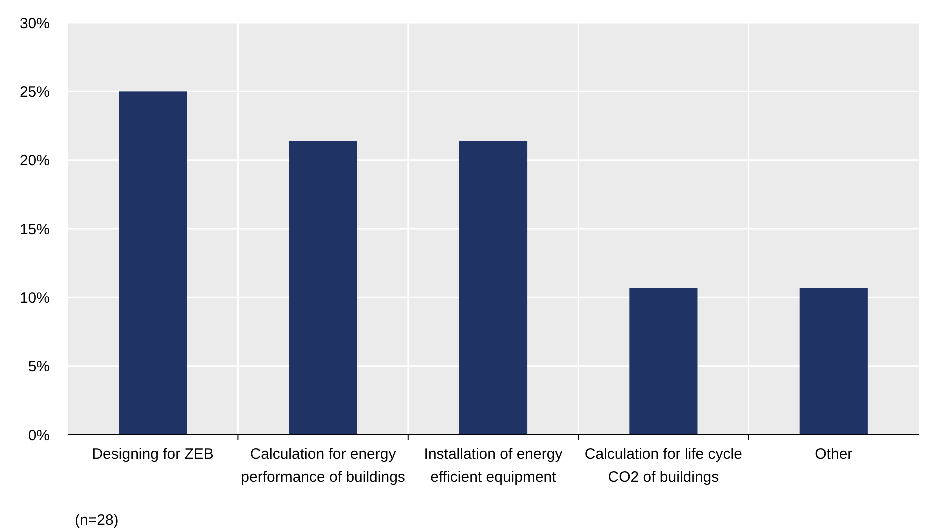 This screenshot has height=531, width=927. What do you see at coordinates (834, 454) in the screenshot?
I see `x-tick-label: Other` at bounding box center [834, 454].